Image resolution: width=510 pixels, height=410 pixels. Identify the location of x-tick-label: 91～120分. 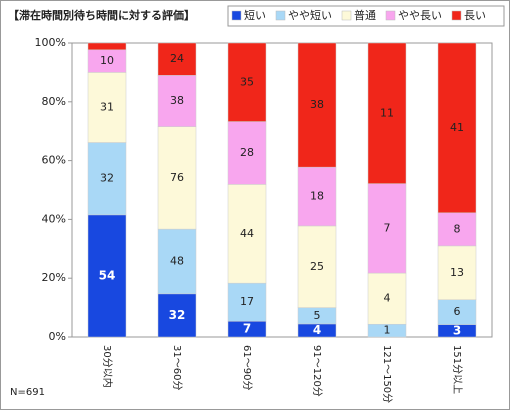
(317, 371).